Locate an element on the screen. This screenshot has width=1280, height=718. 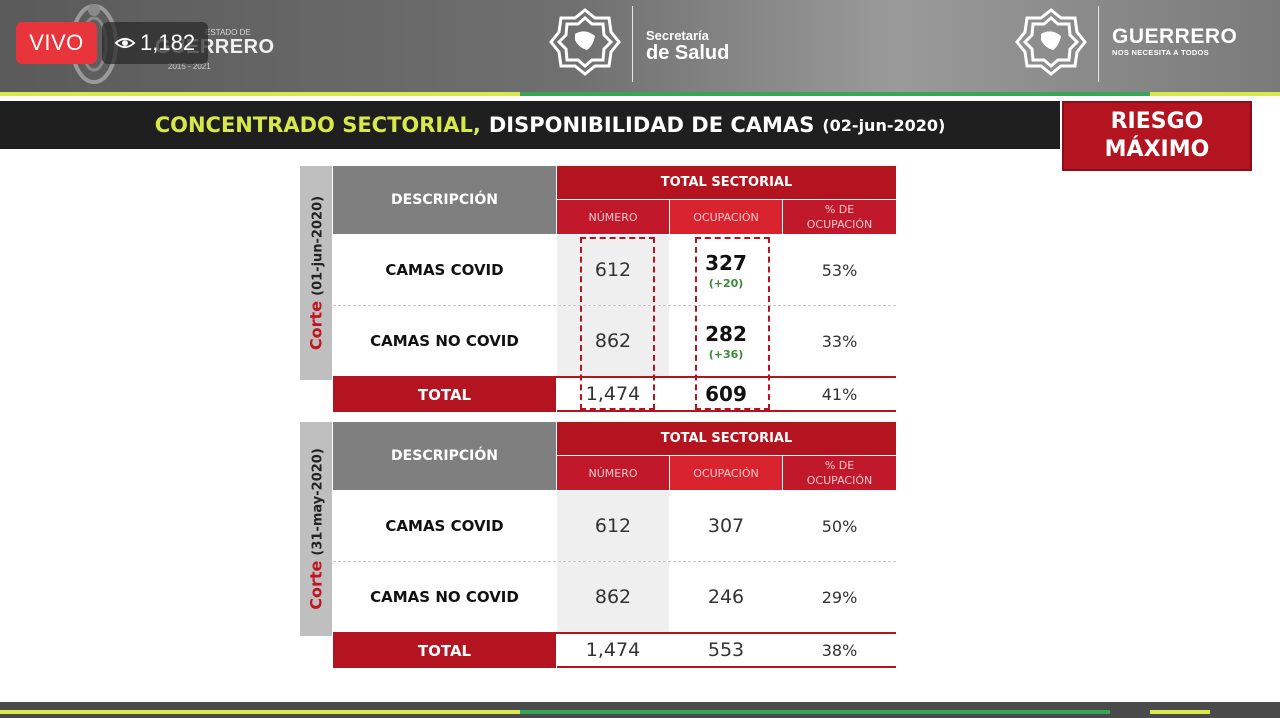
ocupacion-delta: (+36) is located at coordinates (726, 354).